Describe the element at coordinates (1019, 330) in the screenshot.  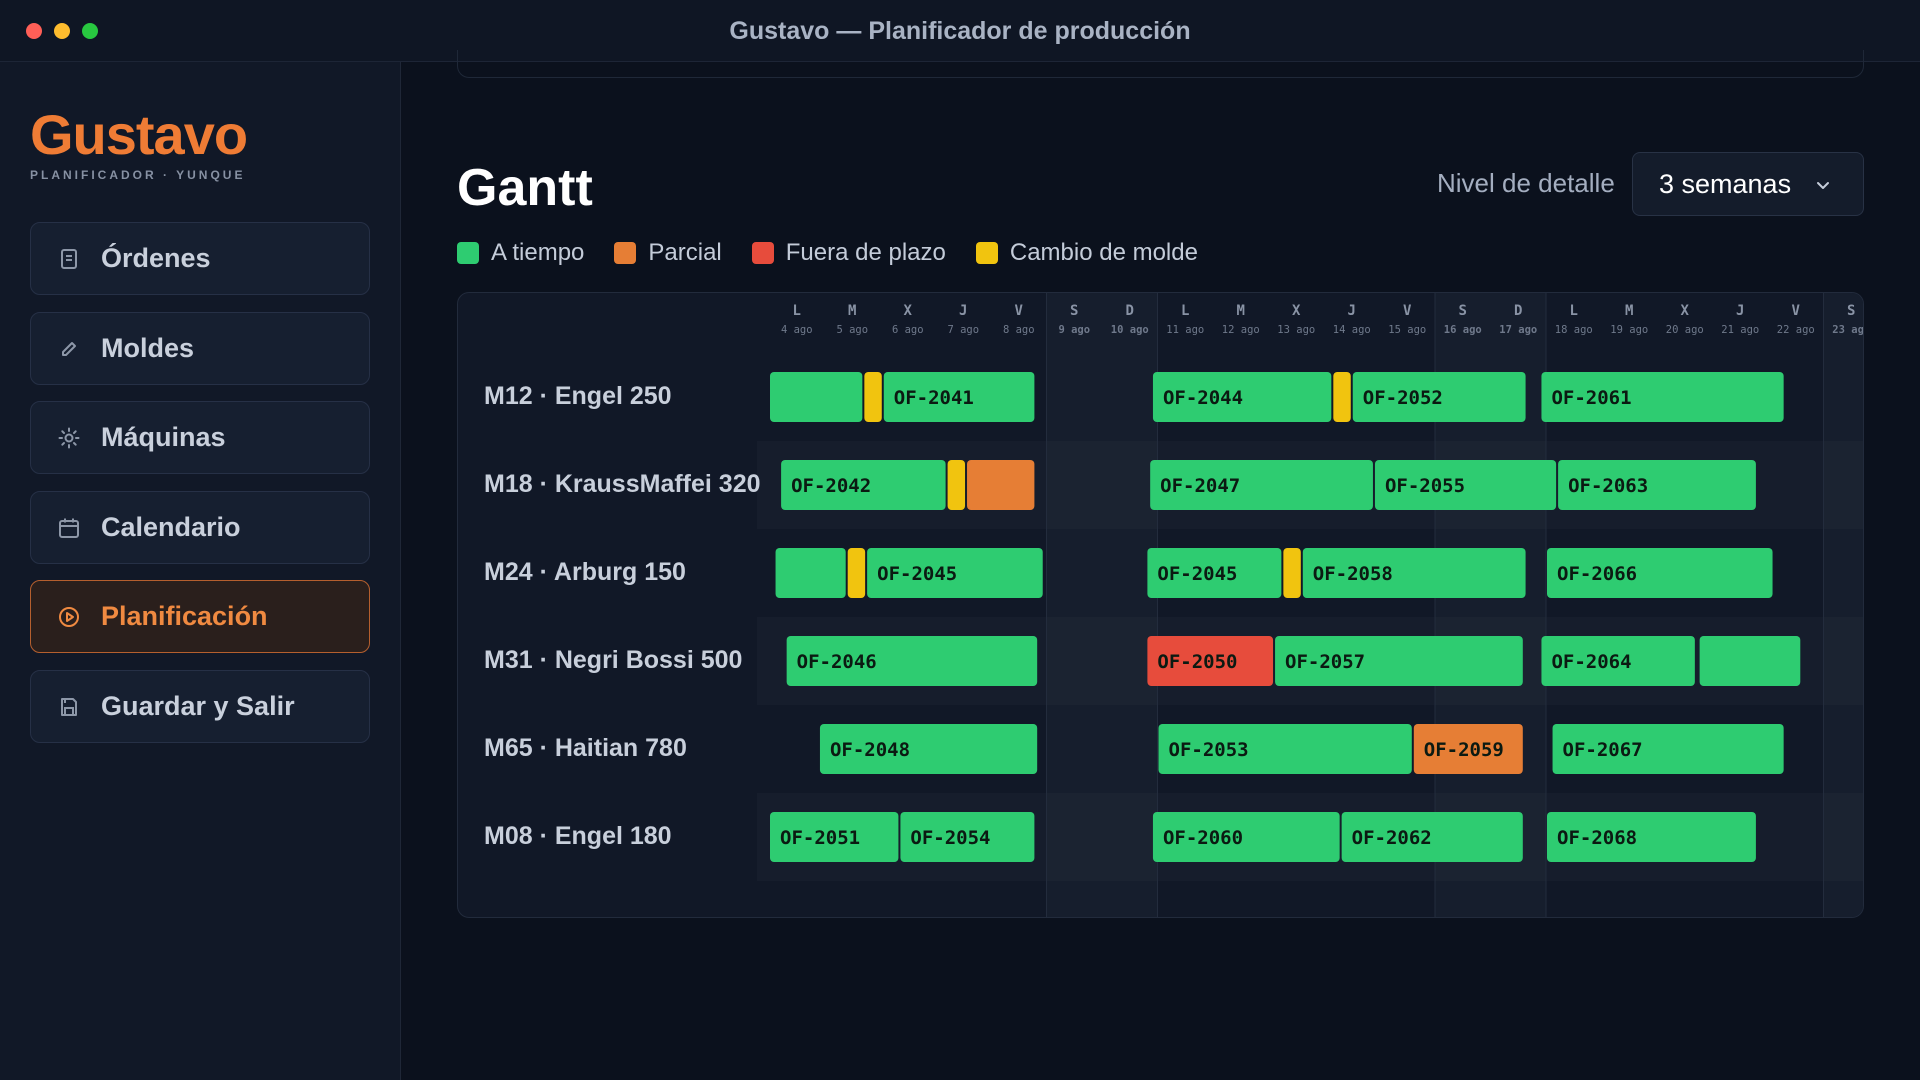
I see `day-date: 8 ago` at that location.